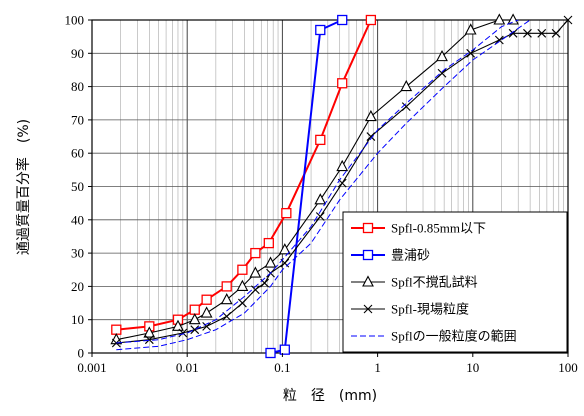 This screenshot has height=416, width=584. What do you see at coordinates (568, 367) in the screenshot?
I see `x-tick-label: 100` at bounding box center [568, 367].